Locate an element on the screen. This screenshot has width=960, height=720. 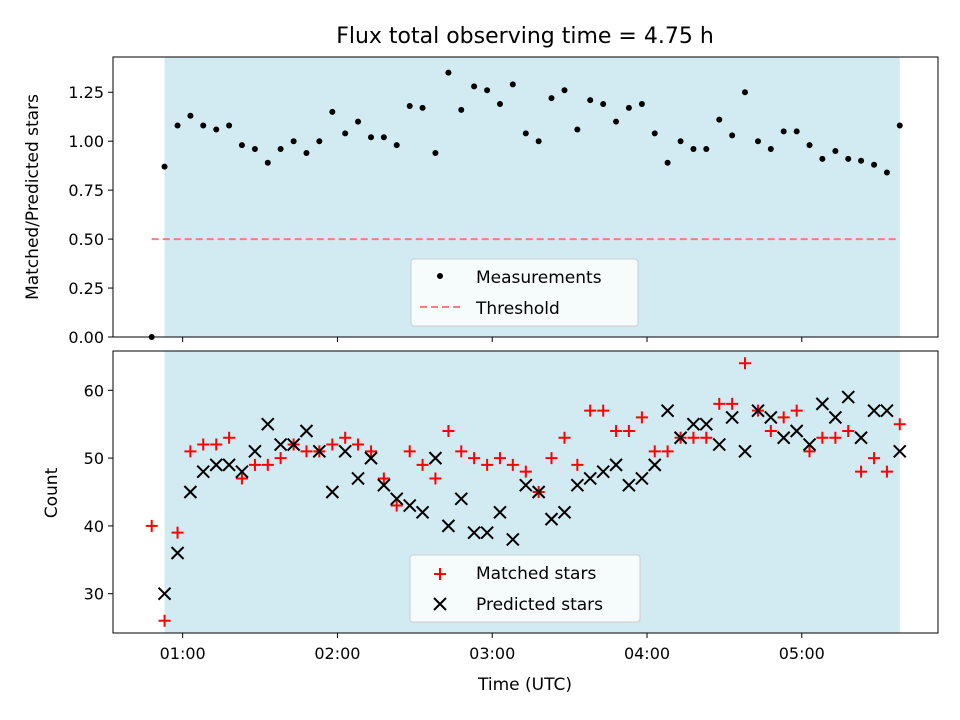
bottom-legend-box is located at coordinates (525, 588).